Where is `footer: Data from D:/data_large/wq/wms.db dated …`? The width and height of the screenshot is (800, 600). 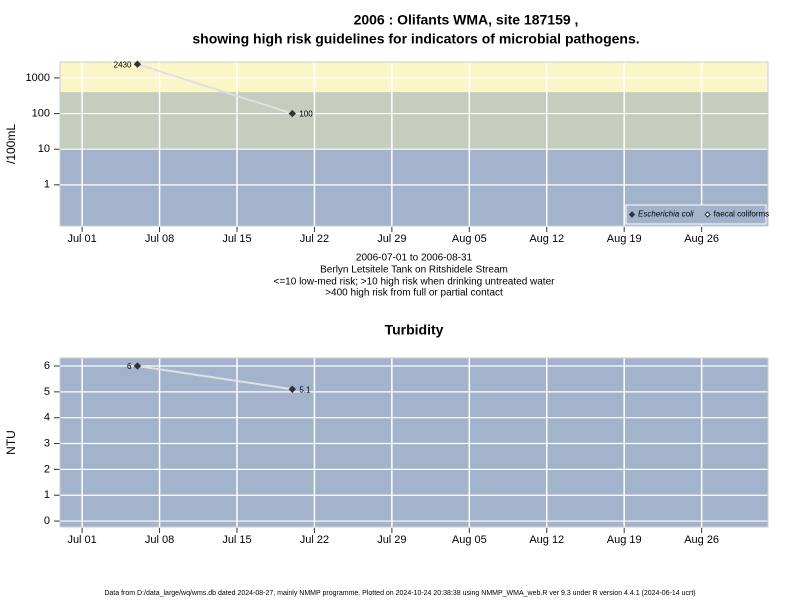
footer: Data from D:/data_large/wq/wms.db dated … is located at coordinates (399, 593).